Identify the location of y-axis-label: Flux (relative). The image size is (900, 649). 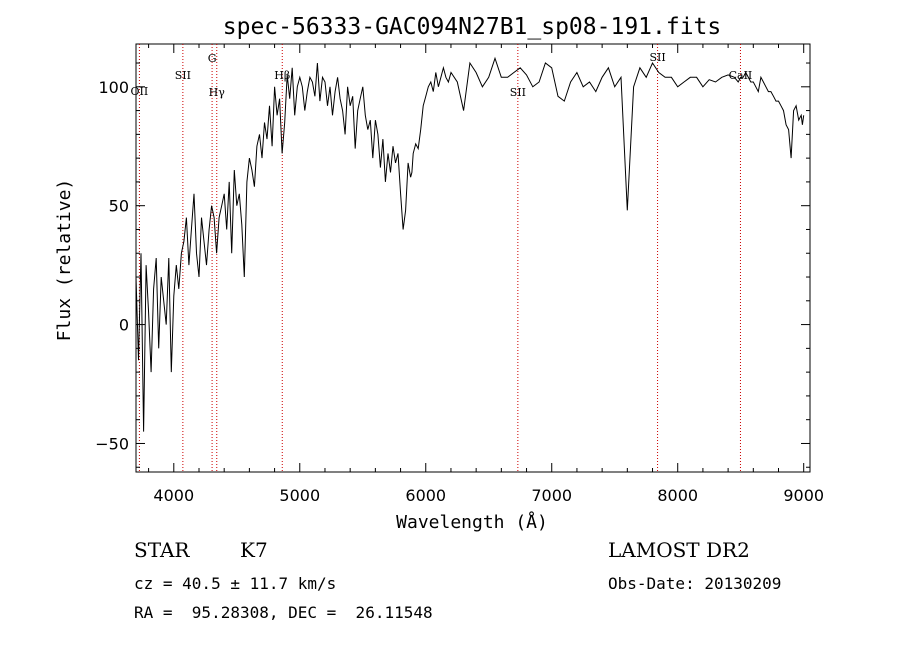
(64, 260).